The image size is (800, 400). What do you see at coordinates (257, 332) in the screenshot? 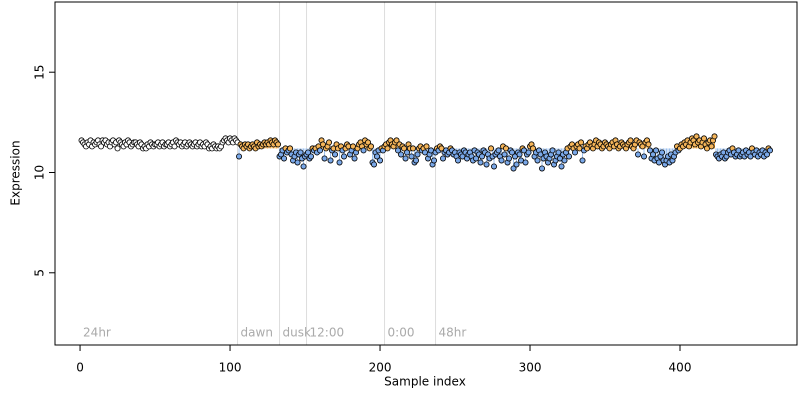
I see `annotation: dawn` at bounding box center [257, 332].